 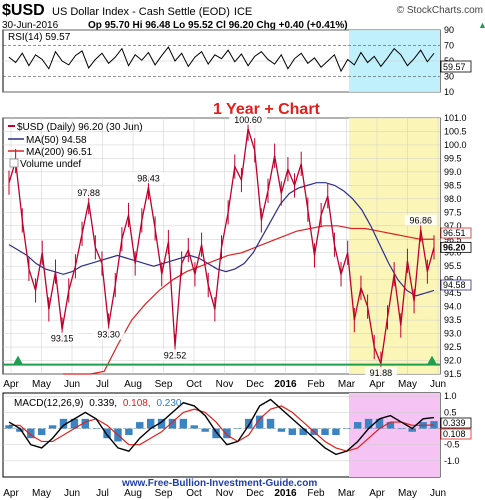 What do you see at coordinates (453, 212) in the screenshot?
I see `price-tick-label: 97.5` at bounding box center [453, 212].